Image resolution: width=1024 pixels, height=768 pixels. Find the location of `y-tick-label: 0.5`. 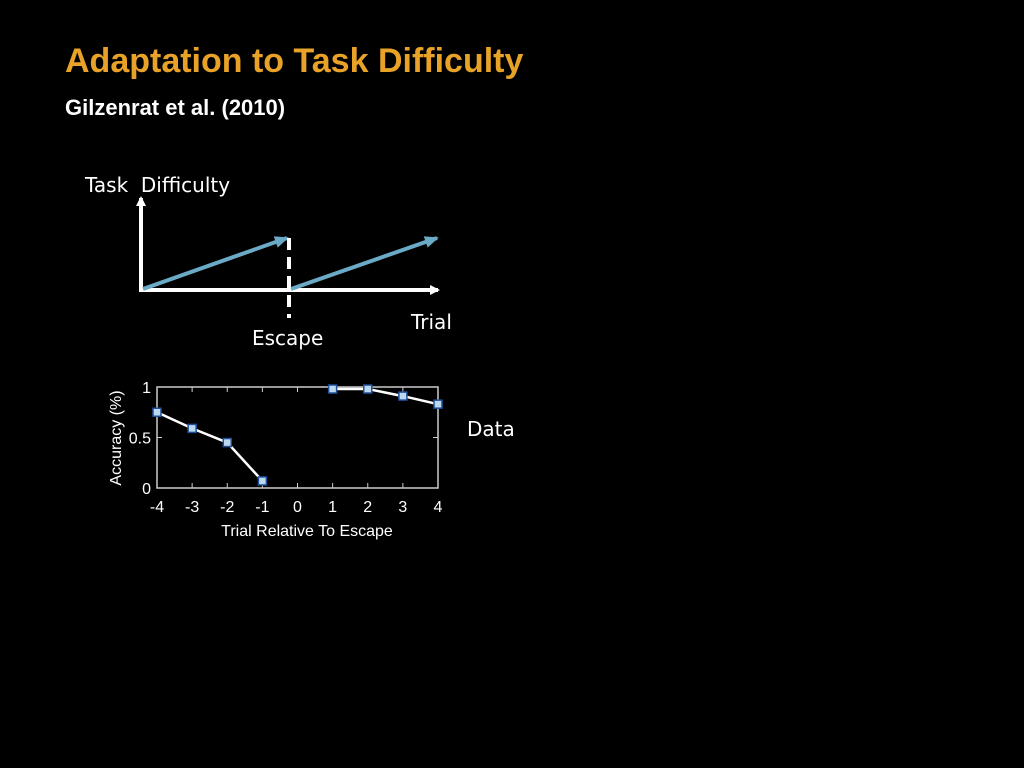

y-tick-label: 0.5 is located at coordinates (140, 439).